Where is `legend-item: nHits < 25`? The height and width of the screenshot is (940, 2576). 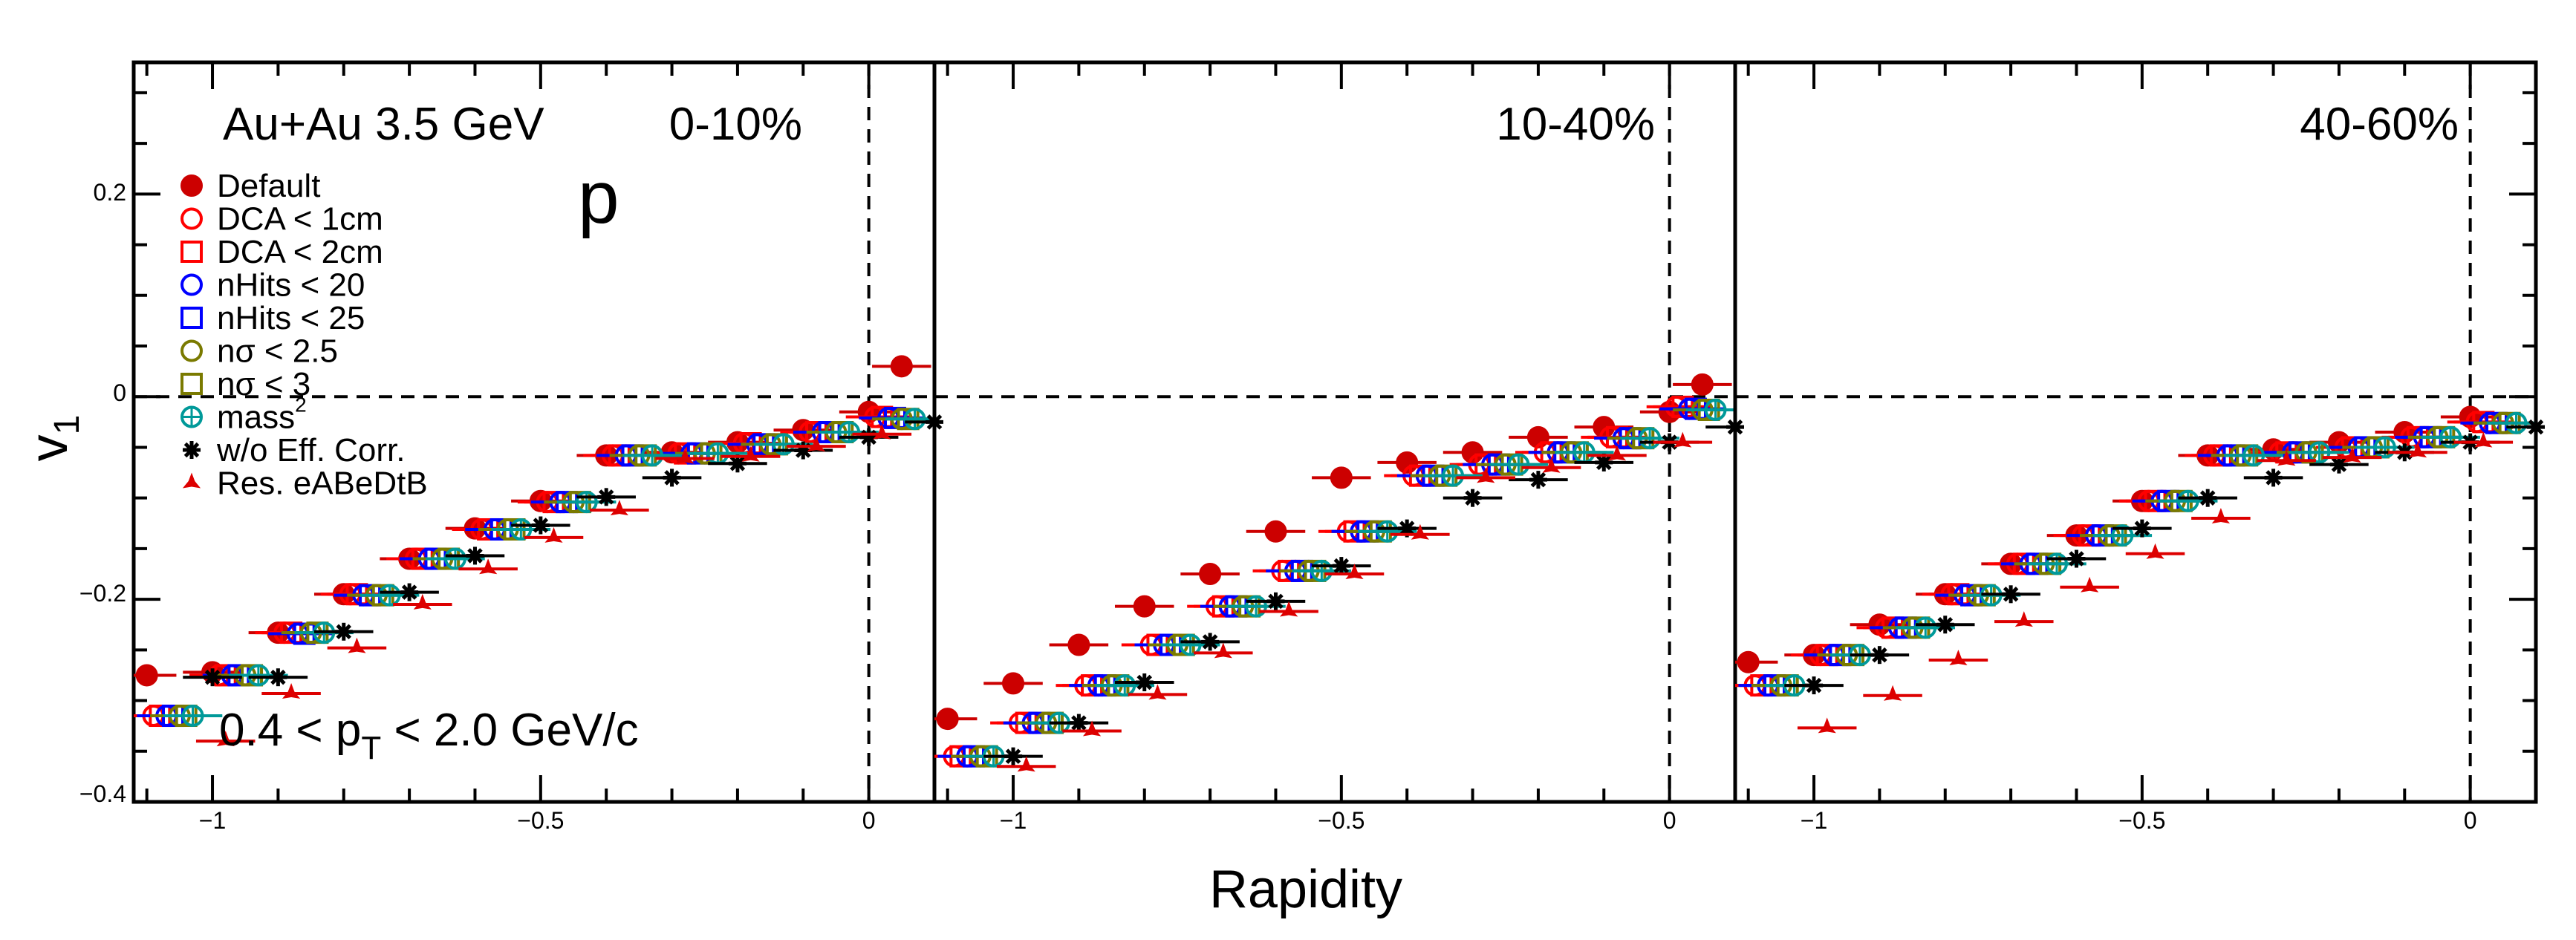 legend-item: nHits < 25 is located at coordinates (272, 318).